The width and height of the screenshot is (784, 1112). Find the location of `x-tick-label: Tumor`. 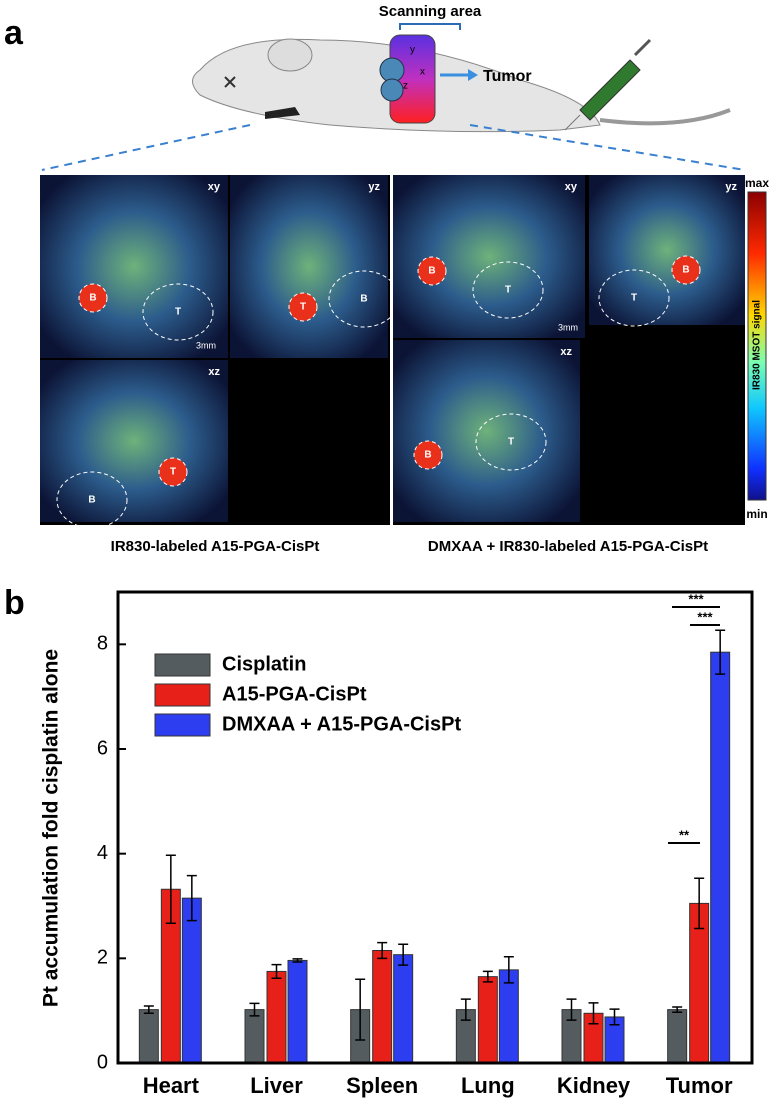

x-tick-label: Tumor is located at coordinates (699, 1085).